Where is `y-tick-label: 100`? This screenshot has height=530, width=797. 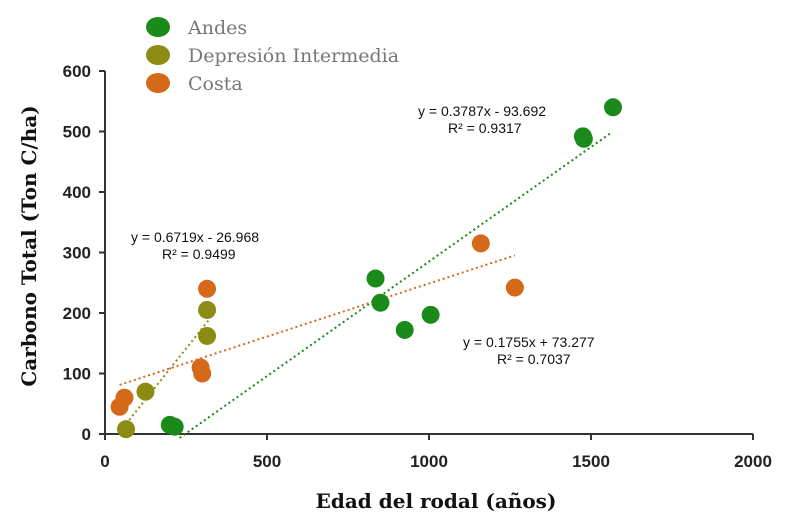
y-tick-label: 100 is located at coordinates (77, 374).